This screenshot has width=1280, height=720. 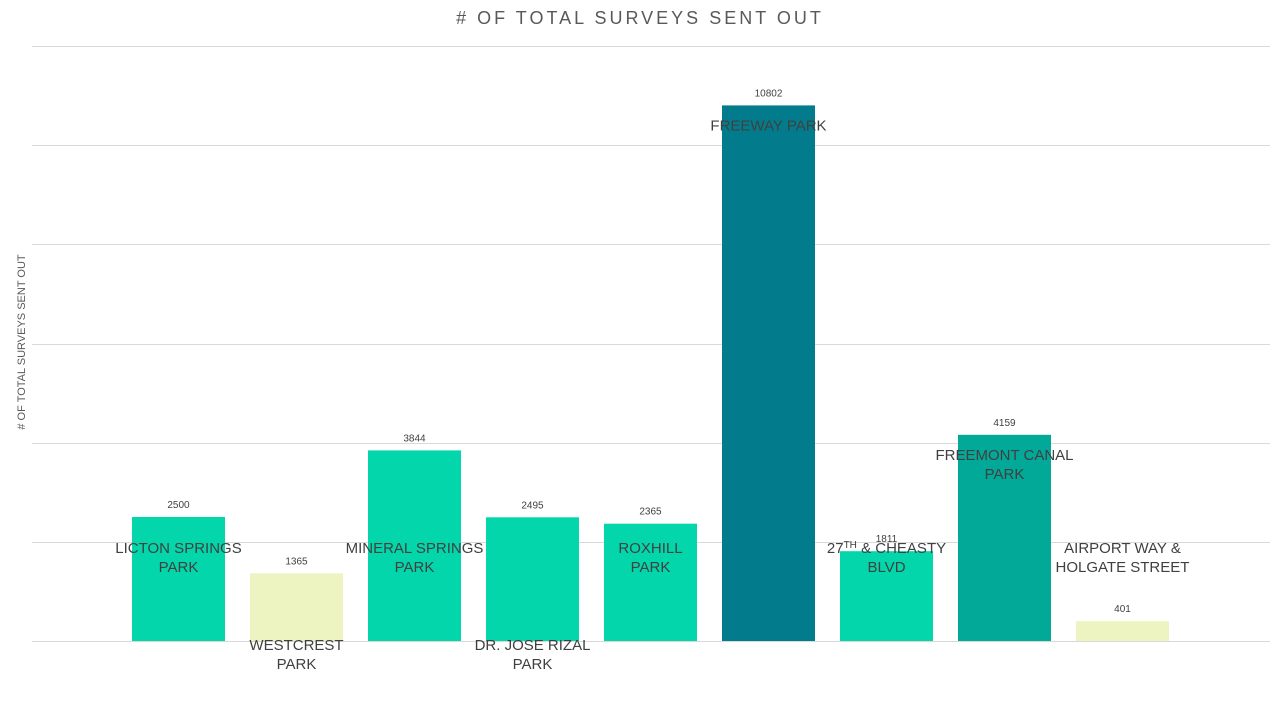 I want to click on value-label-8: 4159, so click(x=1004, y=423).